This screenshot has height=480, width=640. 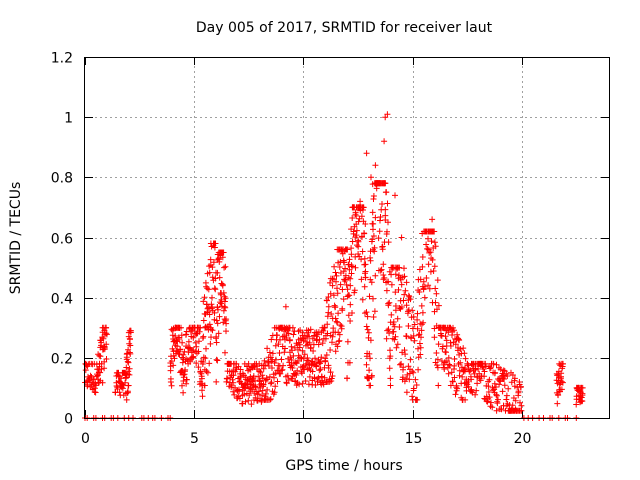 What do you see at coordinates (414, 439) in the screenshot?
I see `x-tick-label: 15` at bounding box center [414, 439].